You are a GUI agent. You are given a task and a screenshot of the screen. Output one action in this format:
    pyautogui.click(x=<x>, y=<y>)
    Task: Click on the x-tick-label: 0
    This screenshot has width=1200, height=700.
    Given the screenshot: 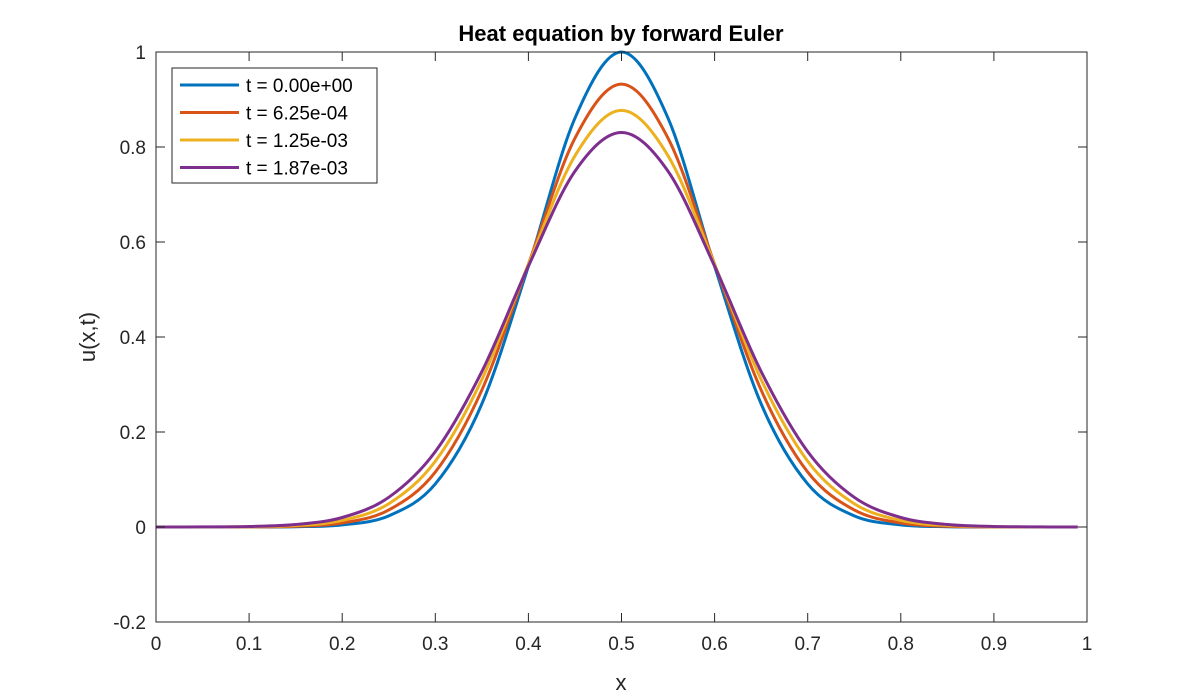 What is the action you would take?
    pyautogui.click(x=156, y=644)
    